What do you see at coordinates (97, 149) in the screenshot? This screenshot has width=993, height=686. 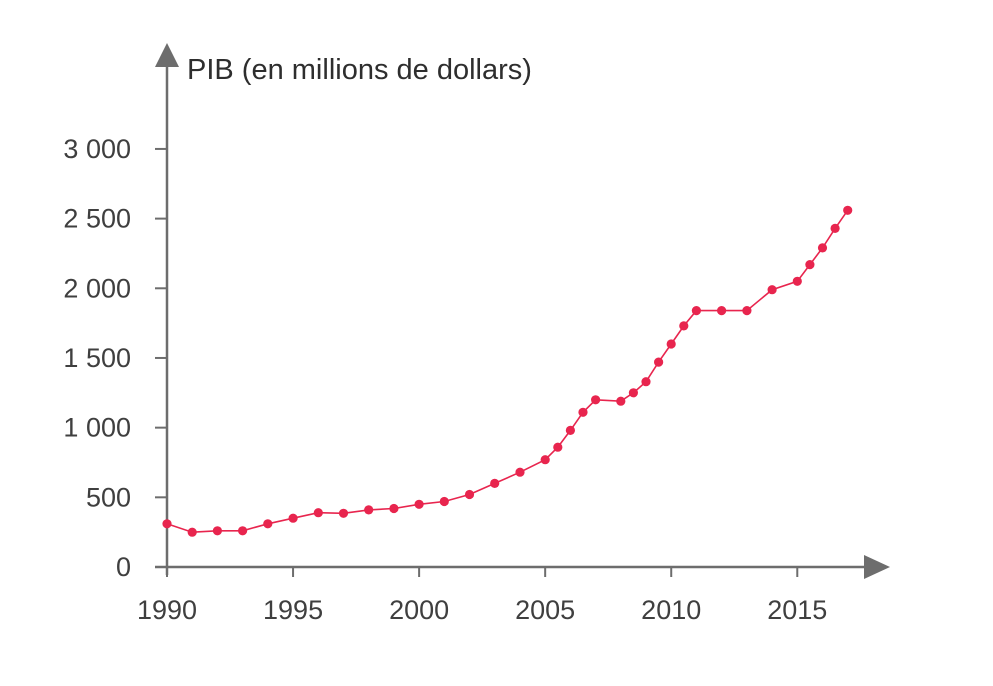 I see `y-tick-label: 3 000` at bounding box center [97, 149].